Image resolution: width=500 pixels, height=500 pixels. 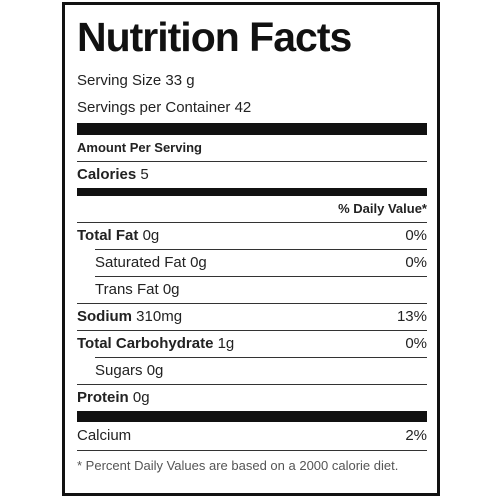 I want to click on nutrient-row: Total Carbohydrate 1g 0%, so click(x=252, y=343).